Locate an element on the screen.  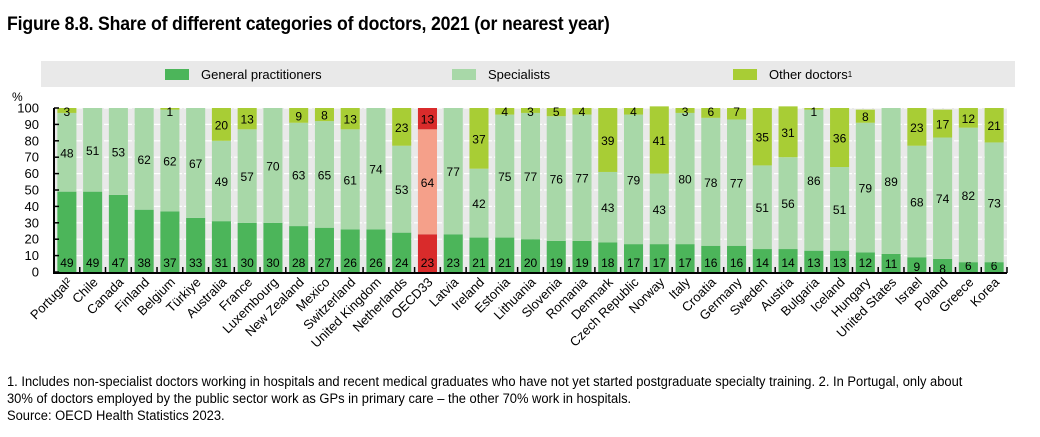
bar-group-ireland: 21 42 37 is located at coordinates (479, 190).